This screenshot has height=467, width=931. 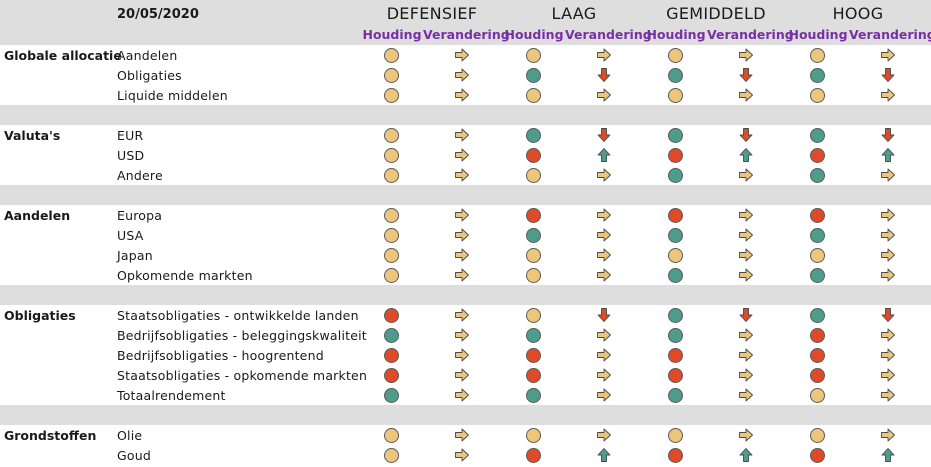 I want to click on section-title: Valuta's, so click(x=32, y=135).